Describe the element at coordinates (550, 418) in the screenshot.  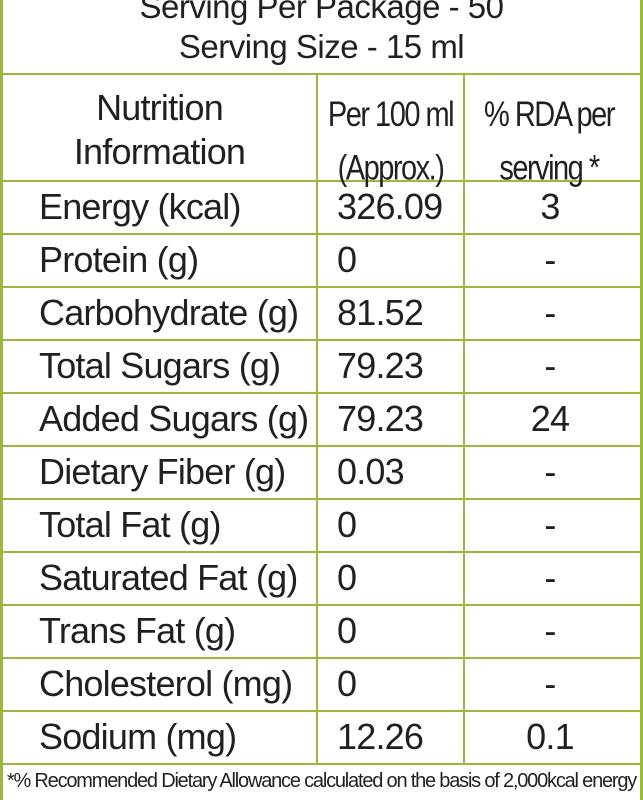
I see `rda-value-added-sugars: 24` at that location.